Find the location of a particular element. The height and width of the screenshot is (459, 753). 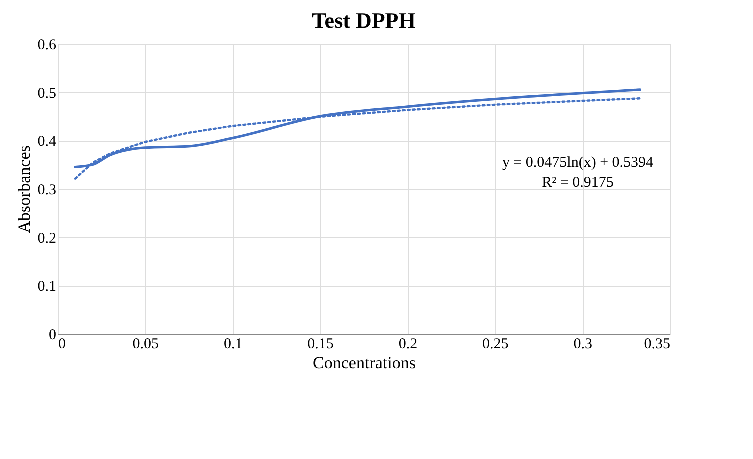

annotation: R² = 0.9175 is located at coordinates (578, 183).